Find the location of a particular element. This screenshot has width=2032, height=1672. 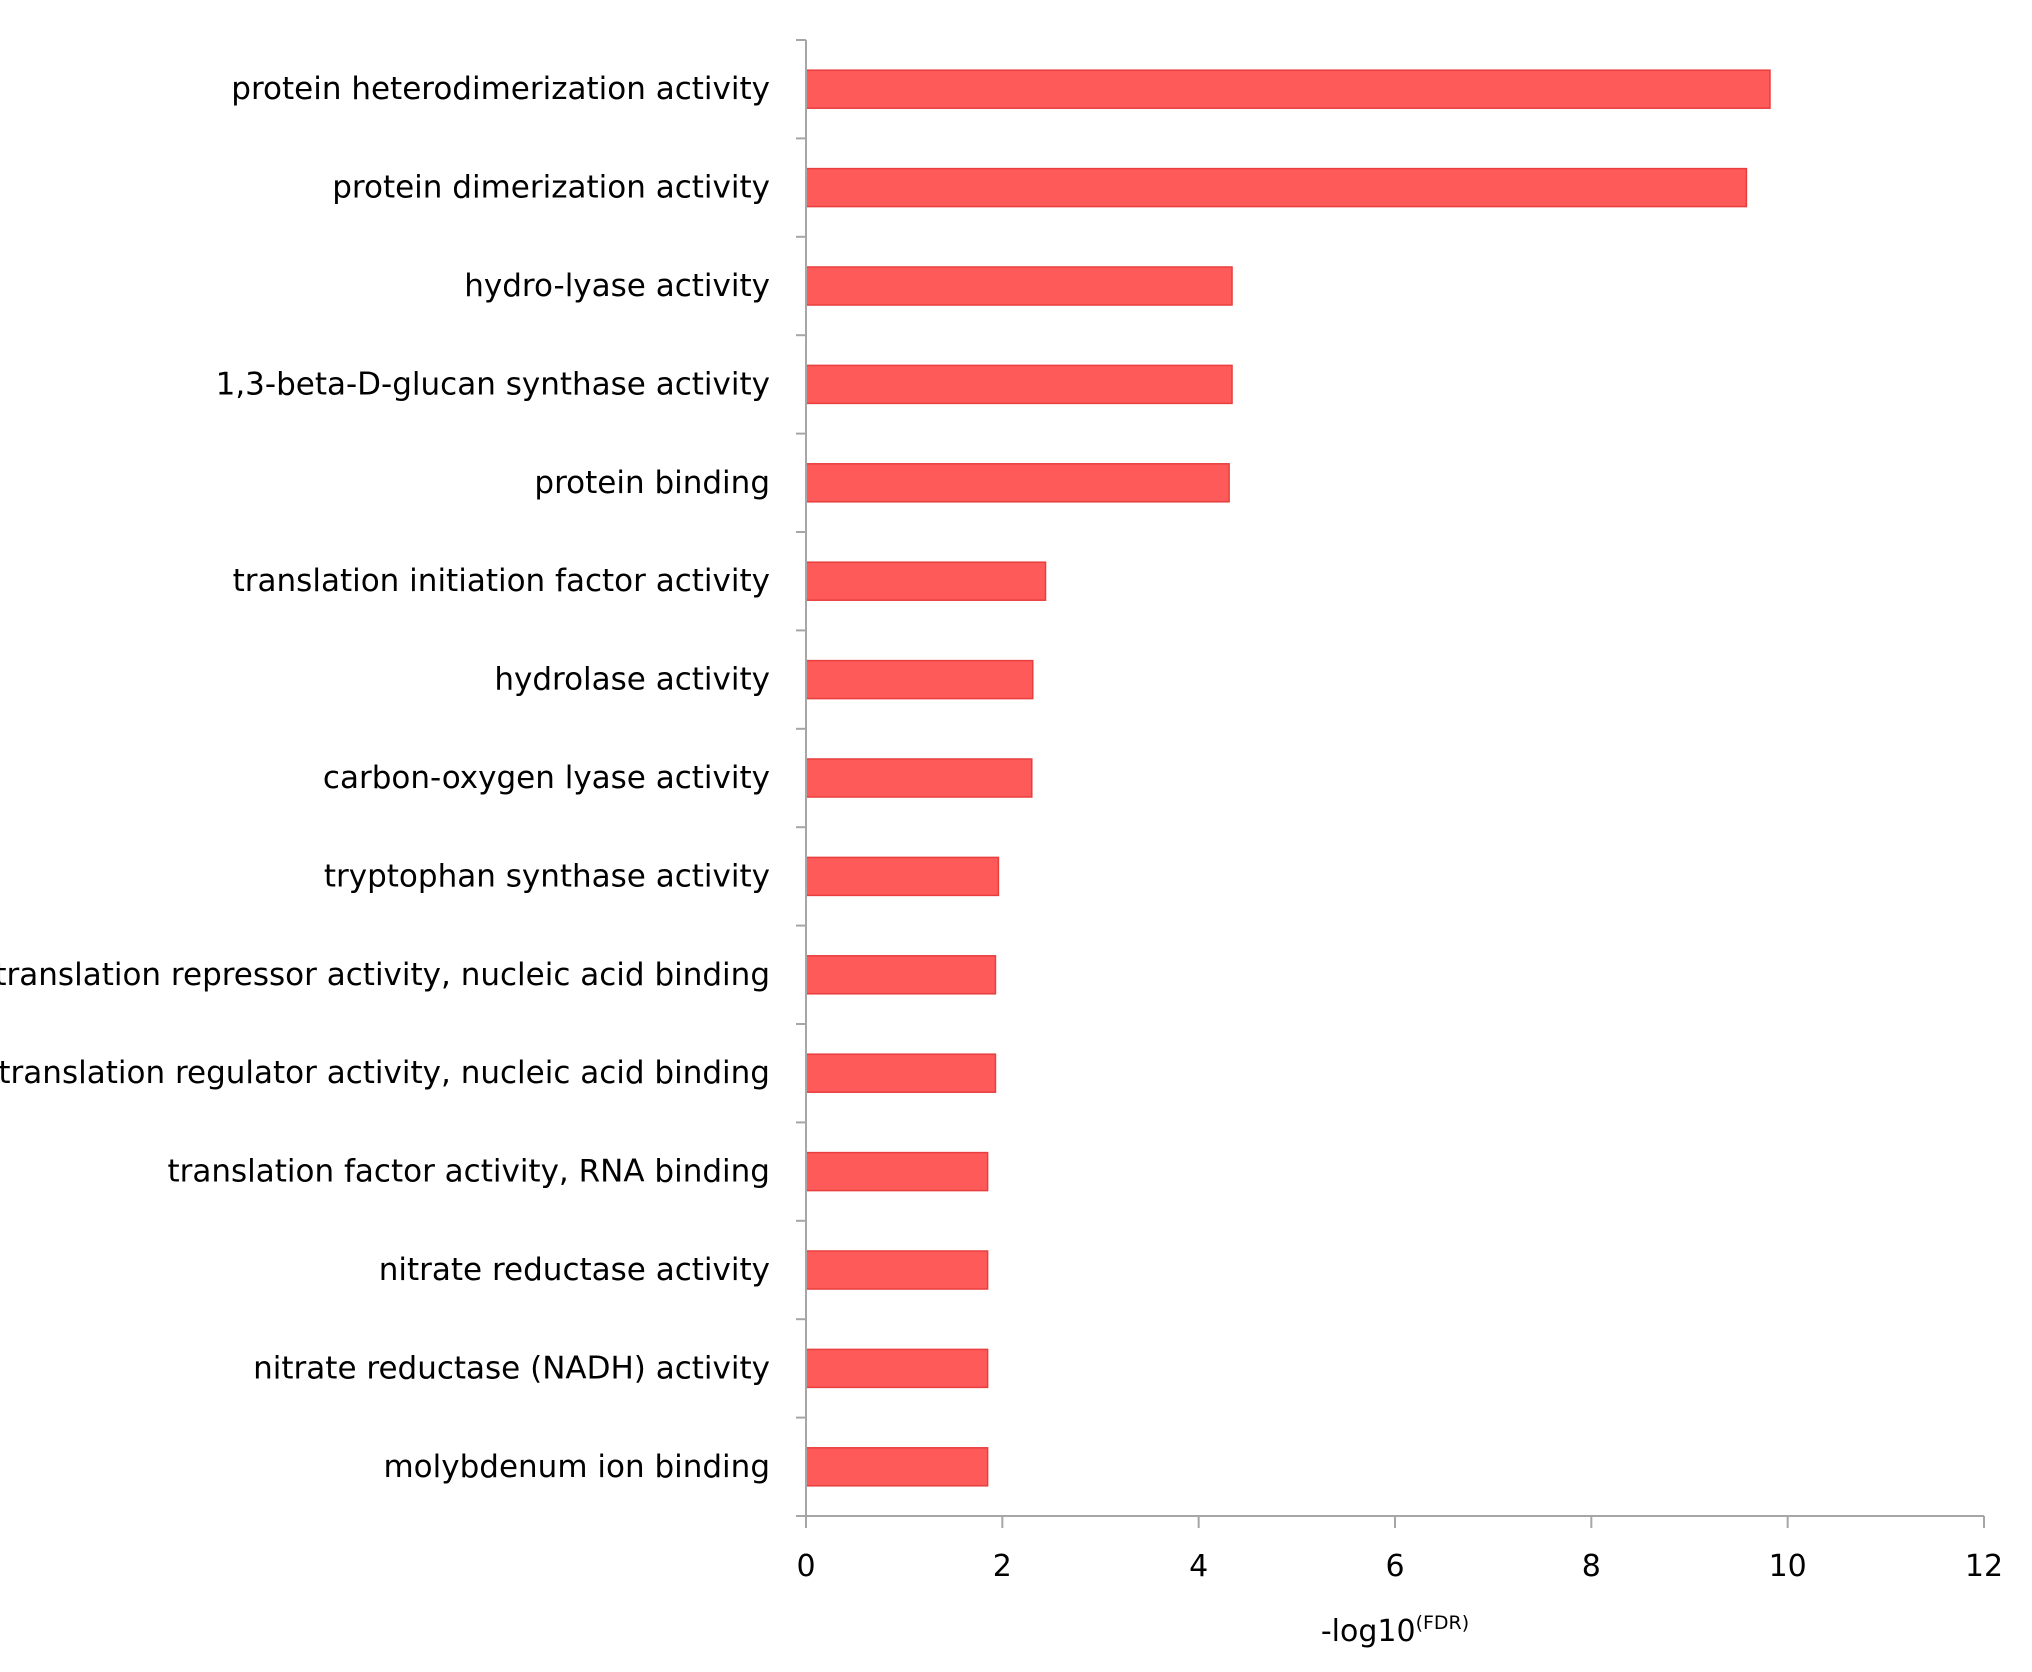

category-label: translation initiation factor activity is located at coordinates (501, 581).